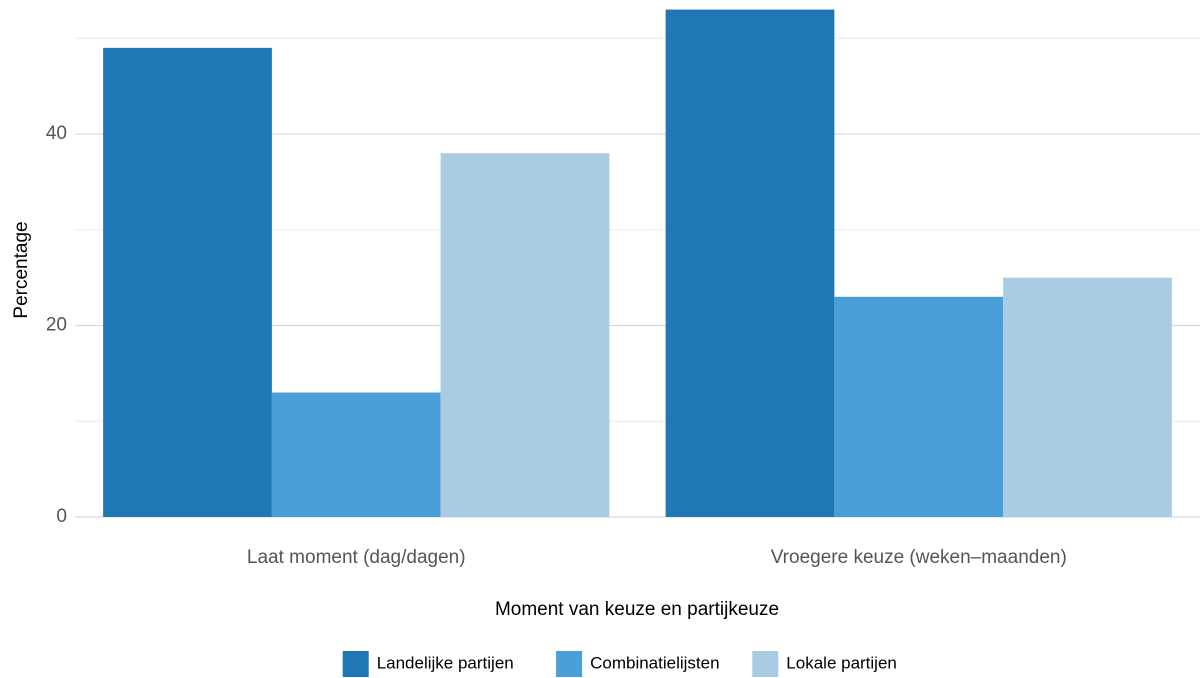  What do you see at coordinates (56, 133) in the screenshot?
I see `y-tick-label: 40` at bounding box center [56, 133].